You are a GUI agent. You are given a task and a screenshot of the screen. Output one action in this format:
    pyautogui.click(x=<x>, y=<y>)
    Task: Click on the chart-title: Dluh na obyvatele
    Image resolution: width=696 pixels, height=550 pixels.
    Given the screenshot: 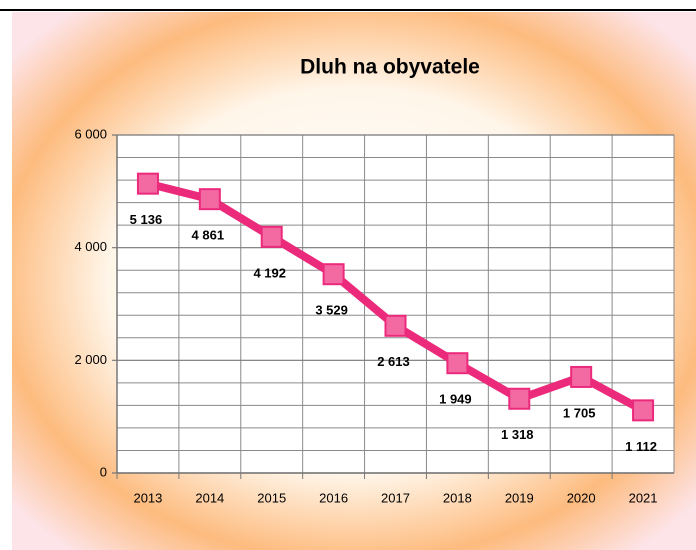 What is the action you would take?
    pyautogui.click(x=390, y=67)
    